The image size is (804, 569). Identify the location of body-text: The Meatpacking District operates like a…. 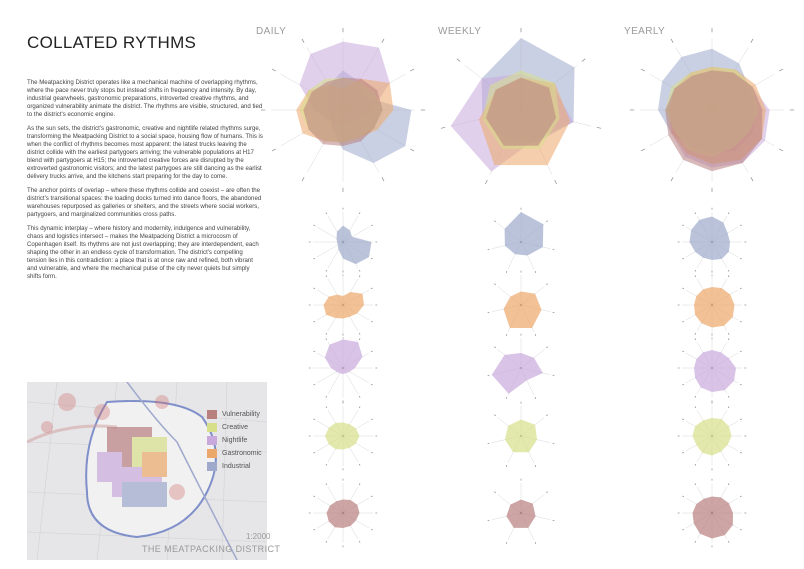
(145, 183).